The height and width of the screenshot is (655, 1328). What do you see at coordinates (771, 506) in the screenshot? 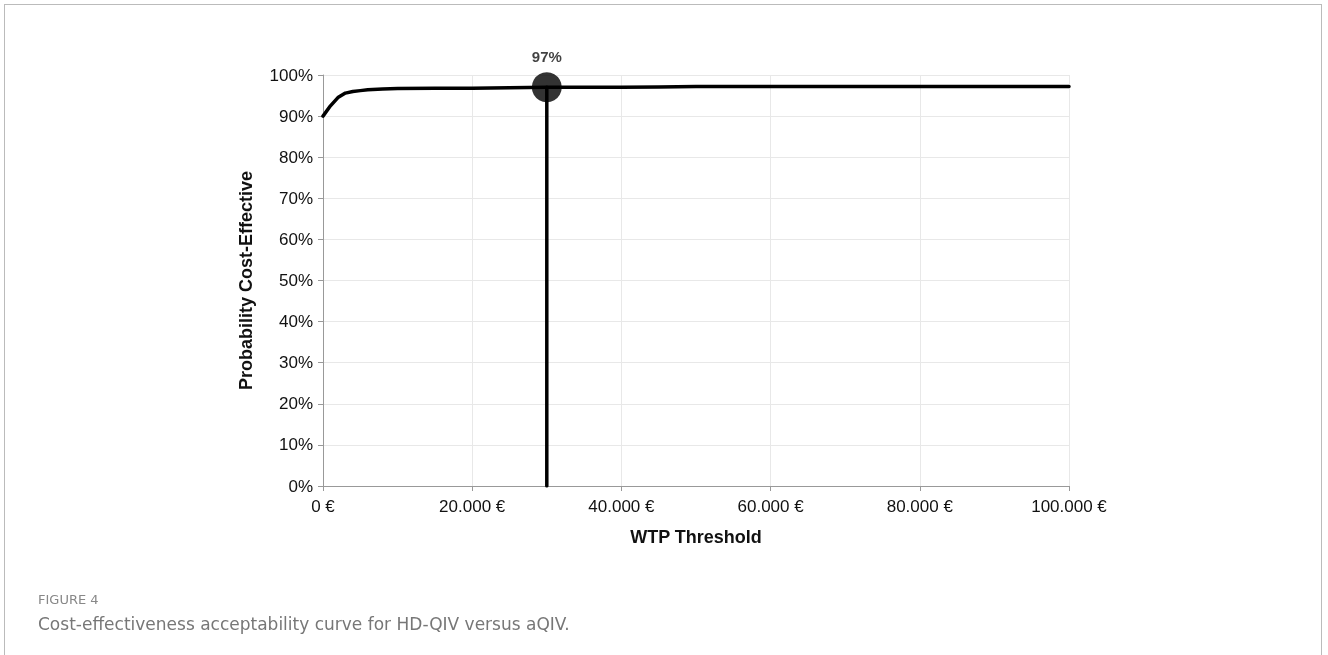
I see `x-tick-label: 60.000 €` at bounding box center [771, 506].